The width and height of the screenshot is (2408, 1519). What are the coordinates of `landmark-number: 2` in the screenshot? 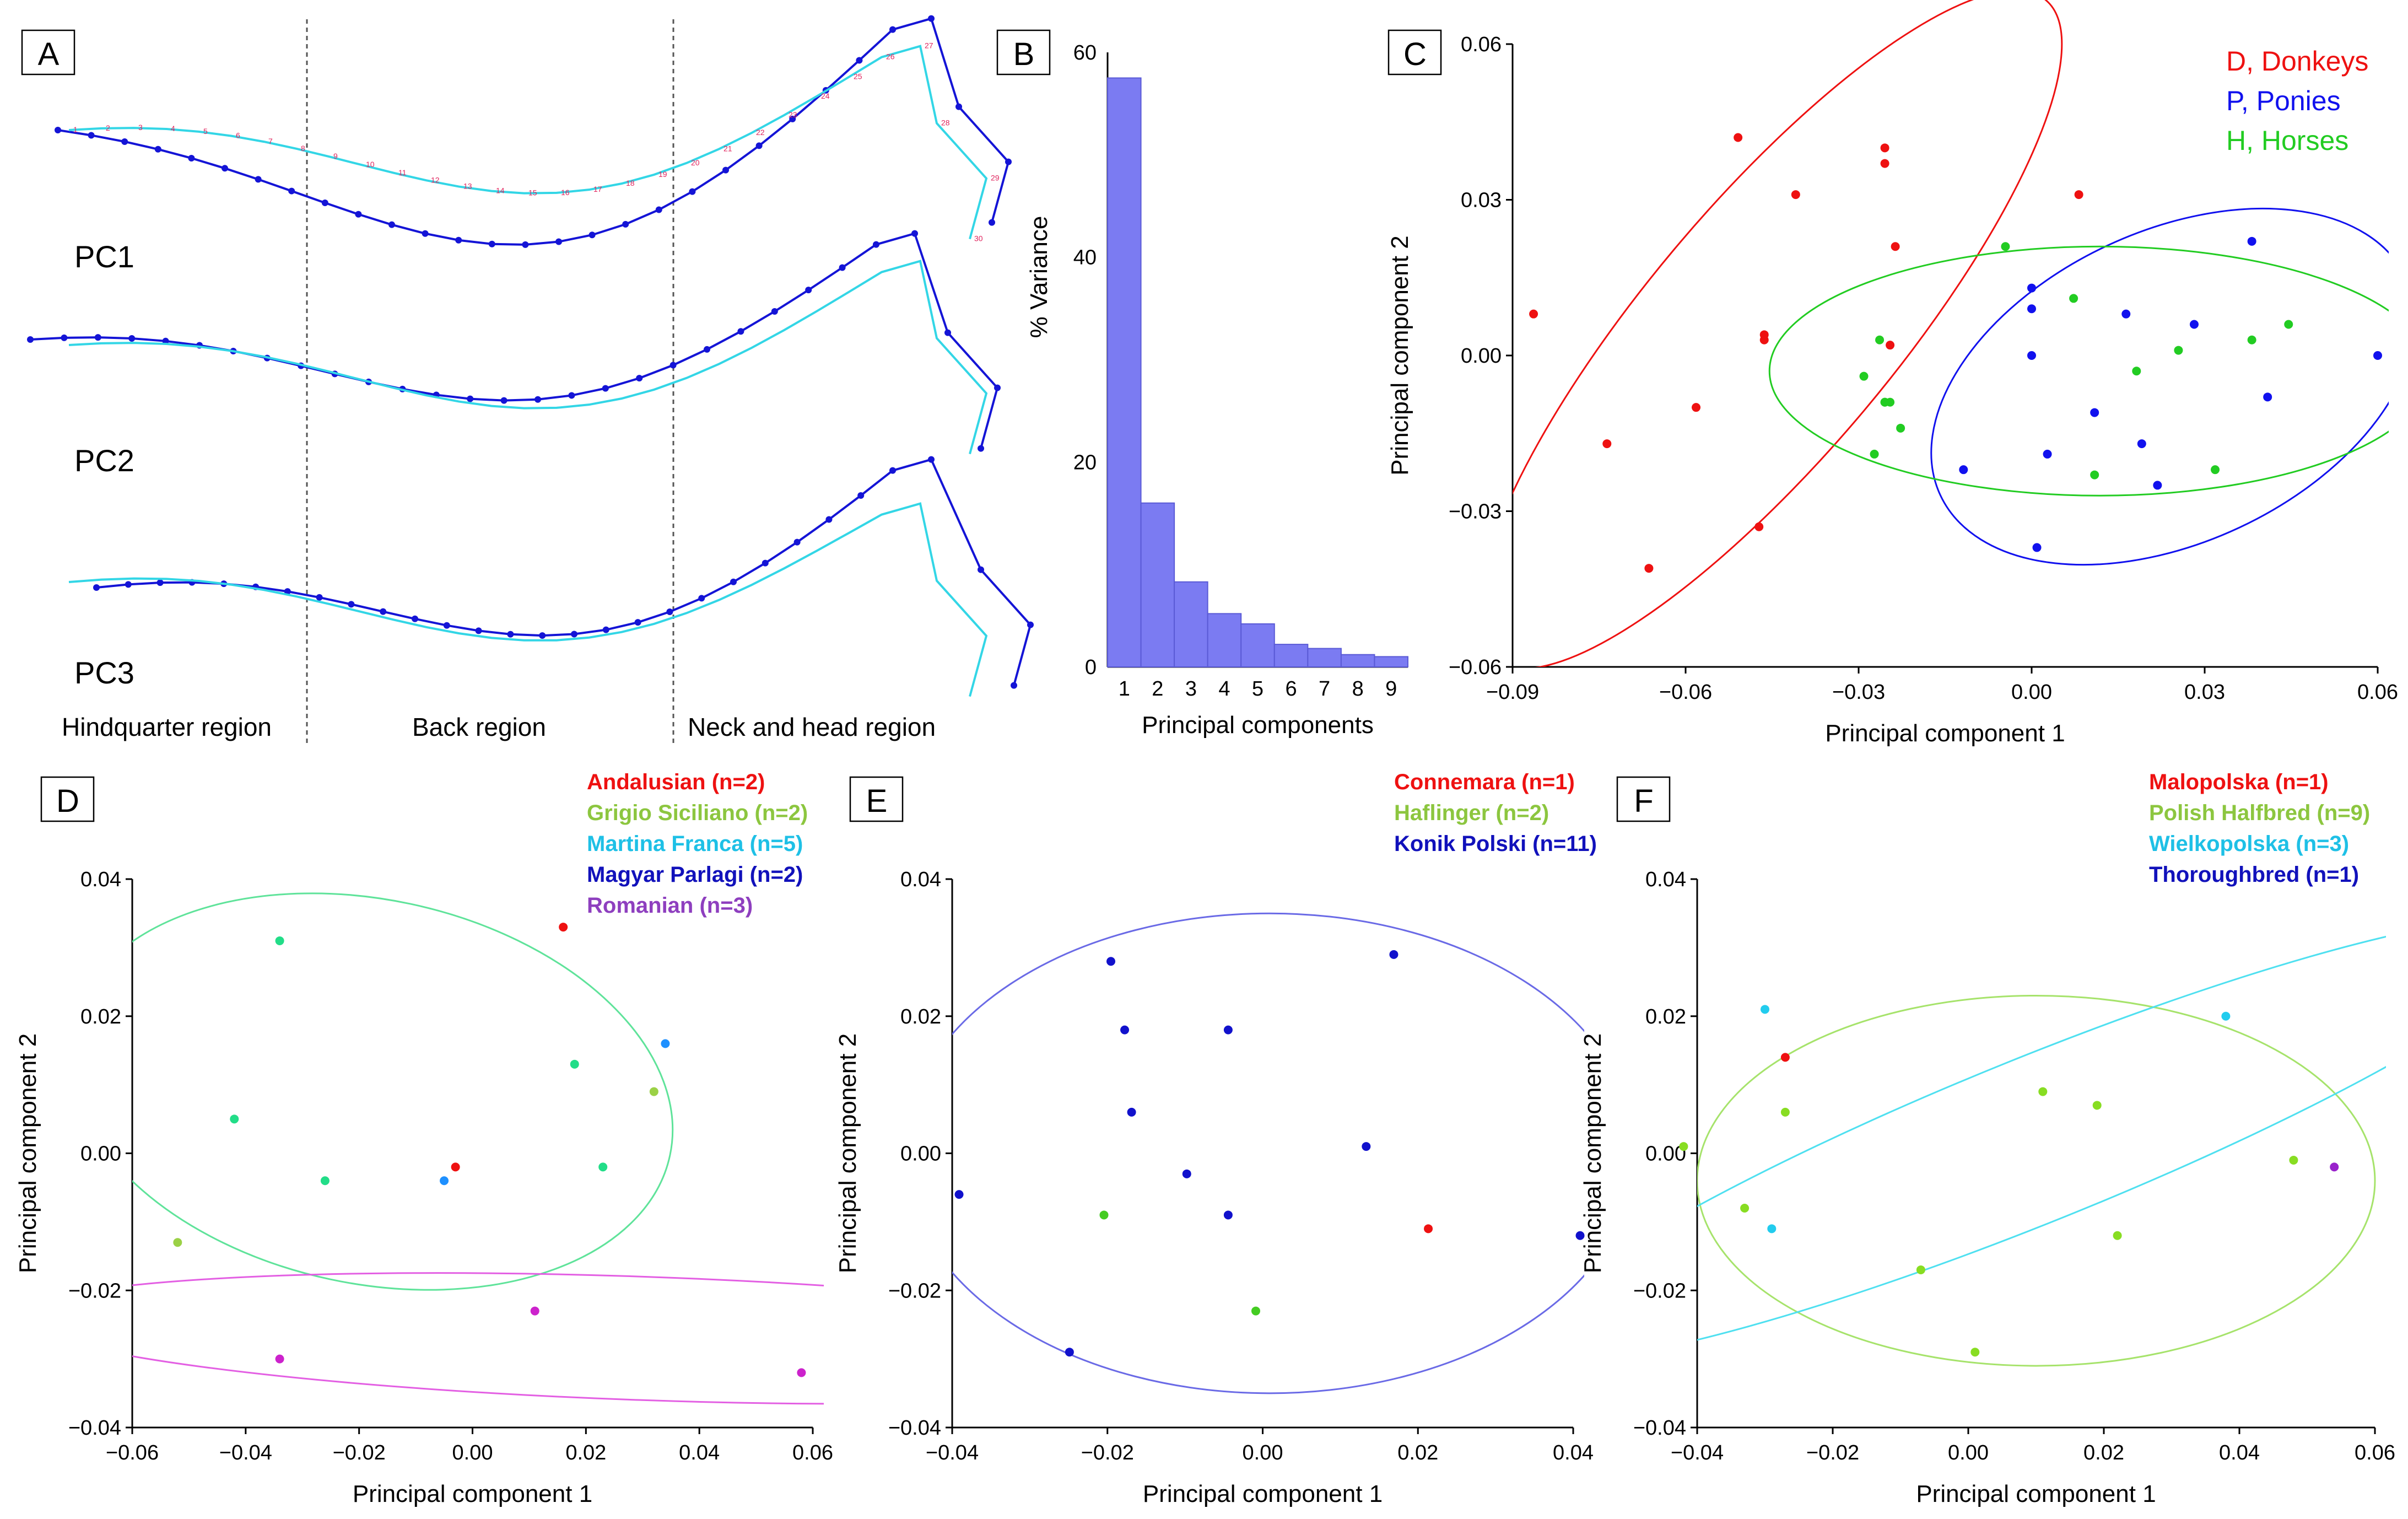 It's located at (108, 127).